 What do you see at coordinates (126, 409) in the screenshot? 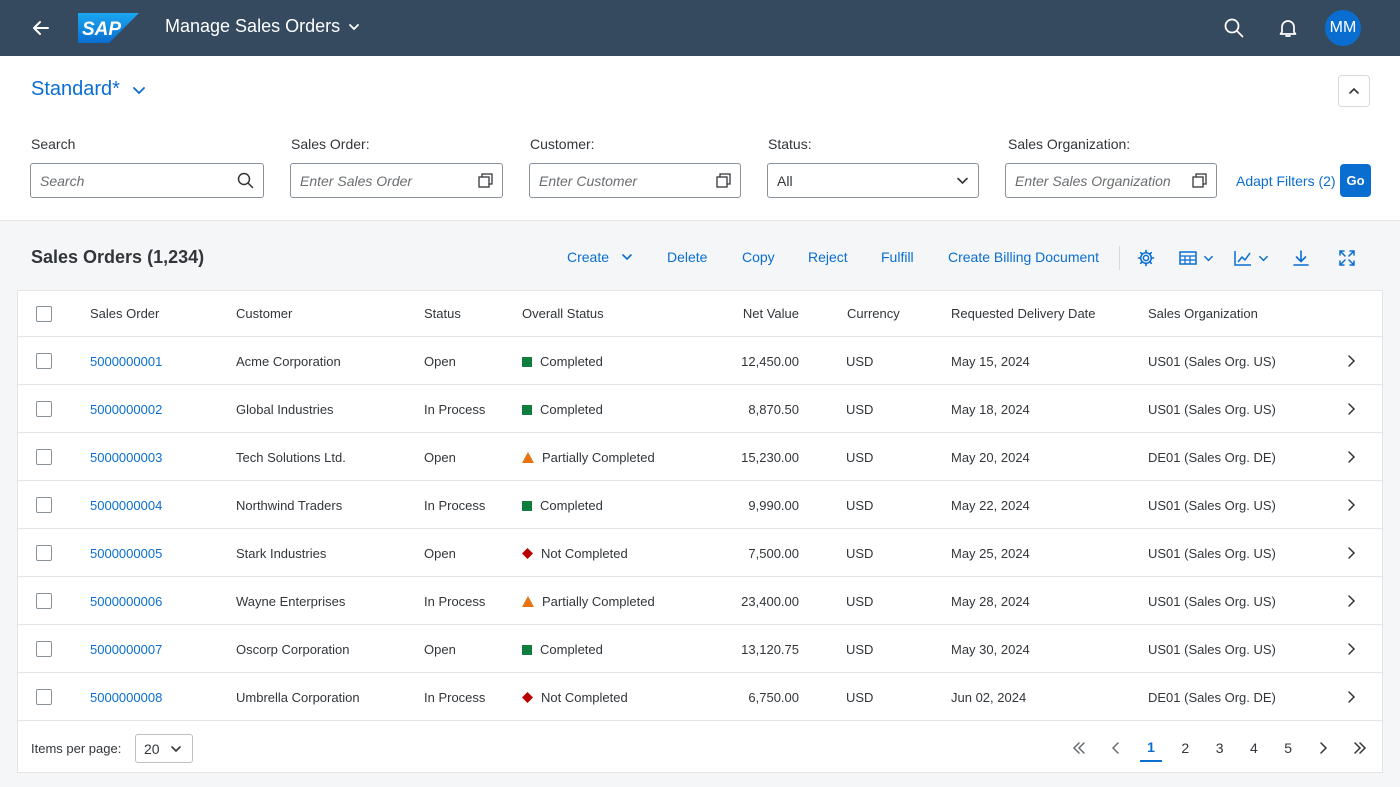
I see `sales-order-link: 5000000002` at bounding box center [126, 409].